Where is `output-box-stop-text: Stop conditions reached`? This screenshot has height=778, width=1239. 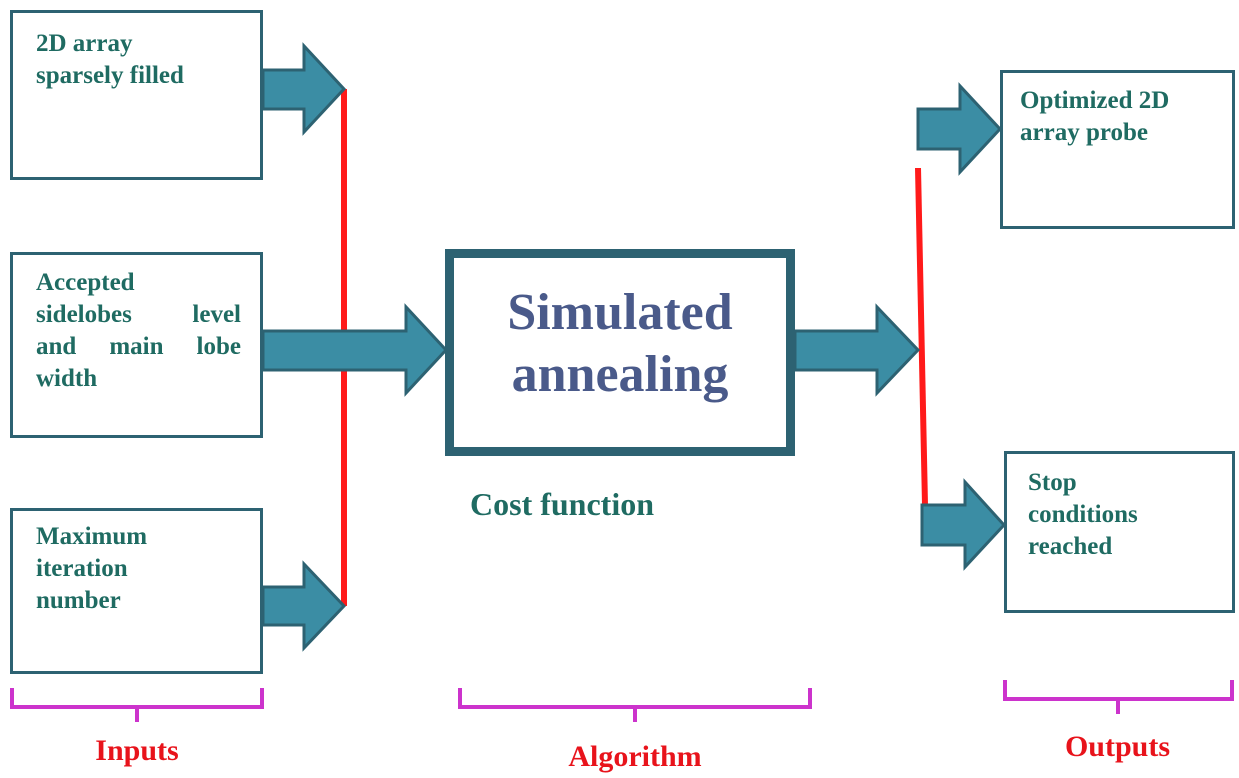 output-box-stop-text: Stop conditions reached is located at coordinates (1125, 515).